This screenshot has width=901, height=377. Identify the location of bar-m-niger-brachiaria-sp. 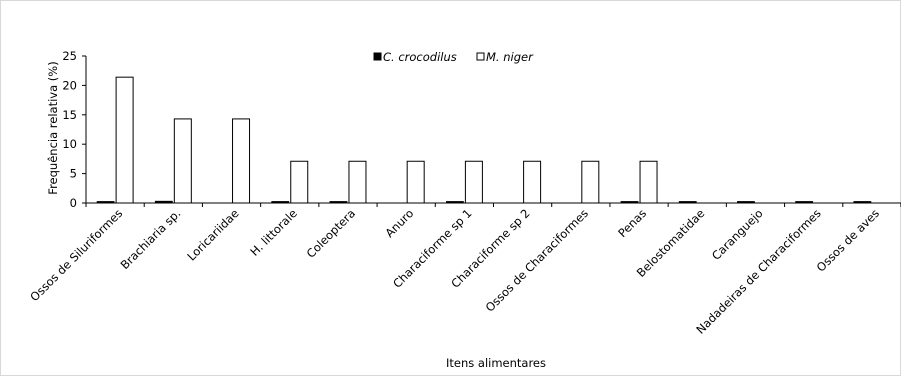
(182, 161).